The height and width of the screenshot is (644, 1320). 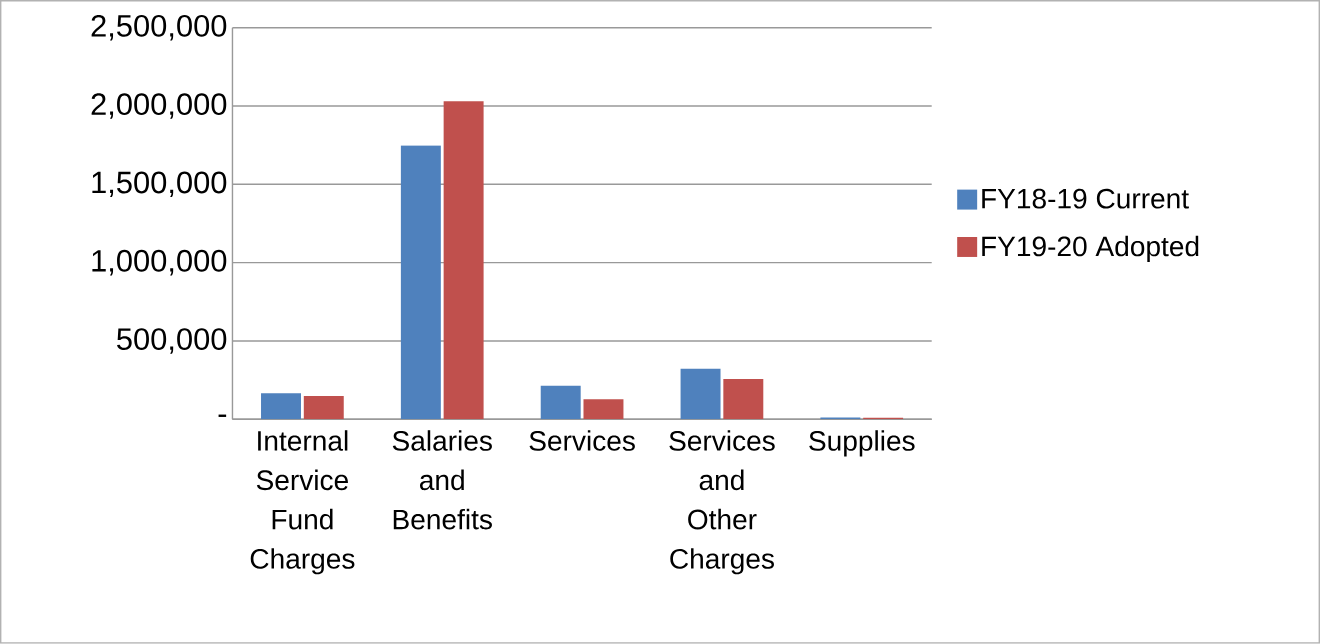 What do you see at coordinates (159, 262) in the screenshot?
I see `y-tick-label: 1,000,000` at bounding box center [159, 262].